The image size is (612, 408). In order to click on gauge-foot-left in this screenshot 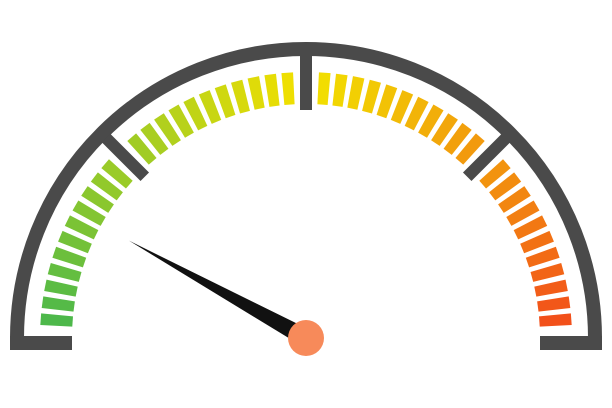, I will do `click(41, 343)`.